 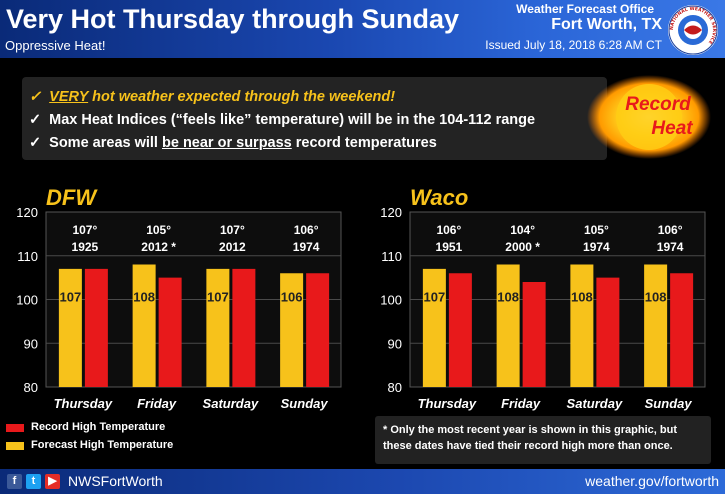 What do you see at coordinates (522, 230) in the screenshot?
I see `record-value-label: 104°` at bounding box center [522, 230].